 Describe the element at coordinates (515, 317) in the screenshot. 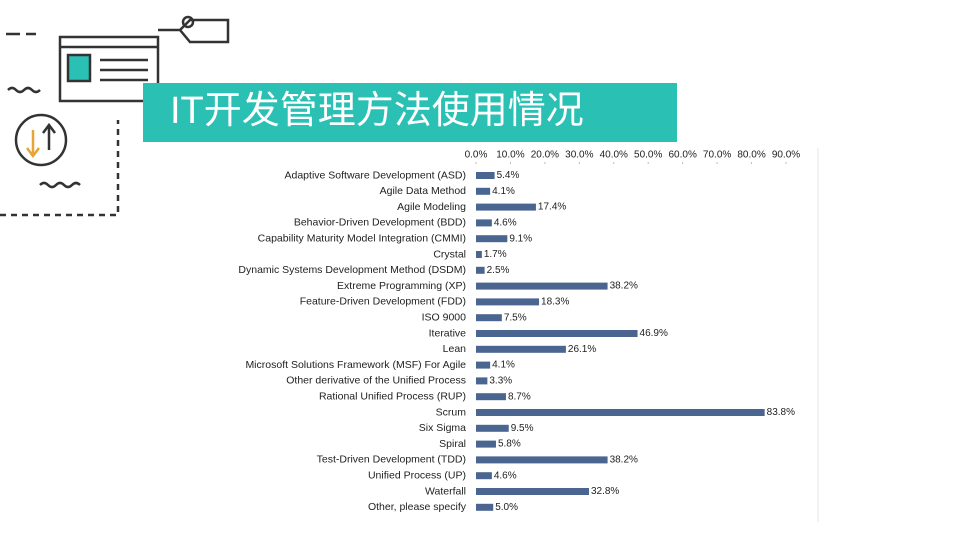

I see `value-label: 7.5%` at that location.